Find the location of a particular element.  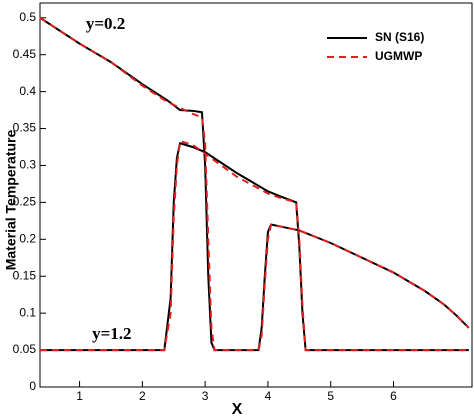

x-tick-label: 3 is located at coordinates (205, 396).